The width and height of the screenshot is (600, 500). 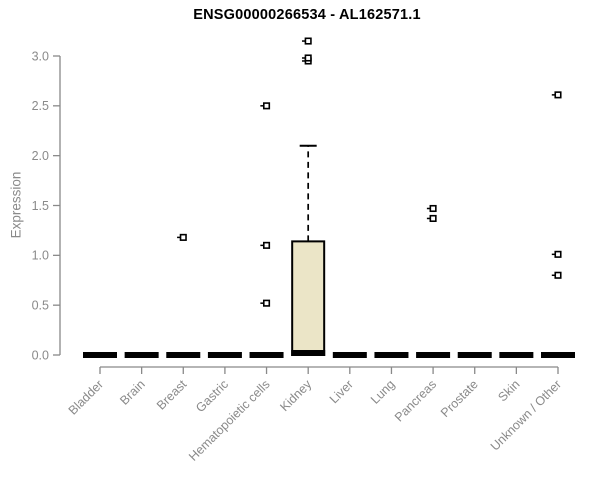 I want to click on x-category-label: Gastric, so click(x=212, y=396).